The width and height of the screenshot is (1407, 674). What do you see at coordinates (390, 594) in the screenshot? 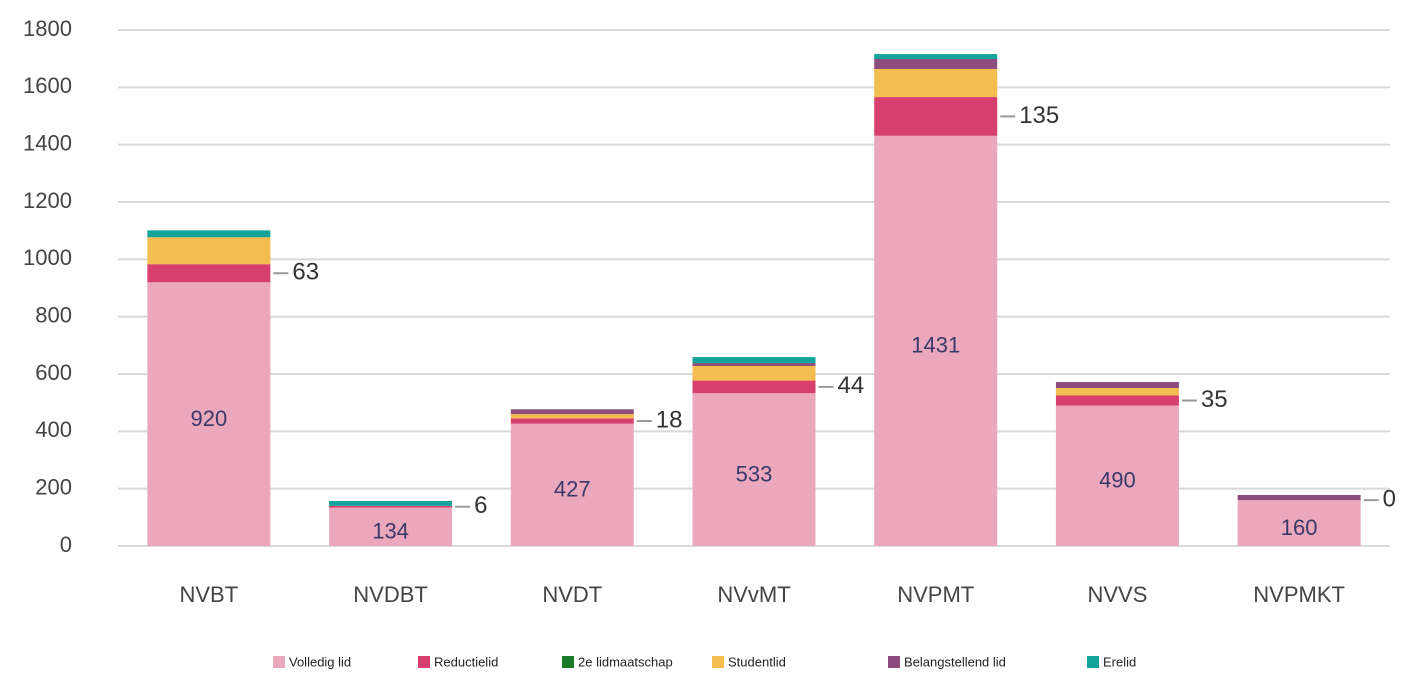
I see `x-tick-label: NVDBT` at bounding box center [390, 594].